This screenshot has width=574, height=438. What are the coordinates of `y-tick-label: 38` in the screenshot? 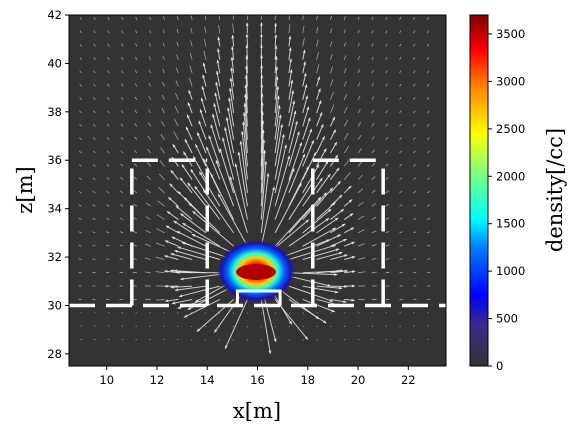 It's located at (54, 112).